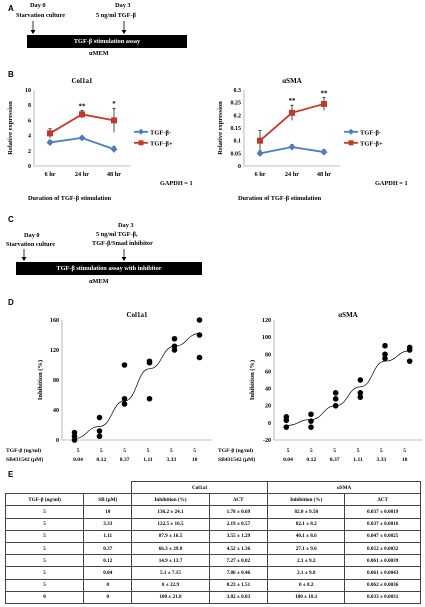  Describe the element at coordinates (391, 183) in the screenshot. I see `panel-b-gapdh-2: GAPDH = 1` at that location.